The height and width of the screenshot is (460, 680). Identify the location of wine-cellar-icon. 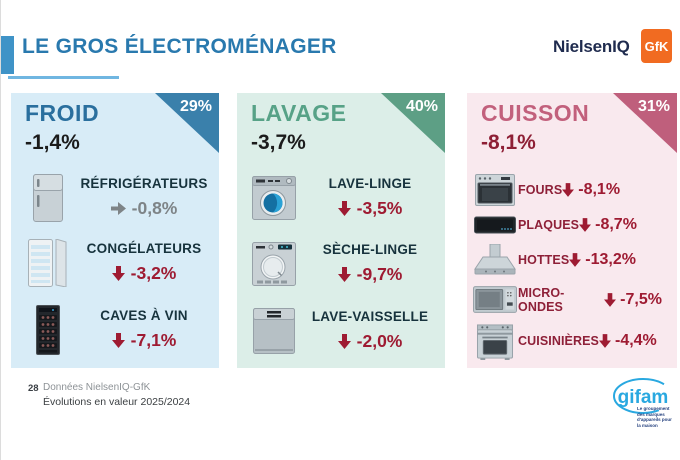
(48, 330).